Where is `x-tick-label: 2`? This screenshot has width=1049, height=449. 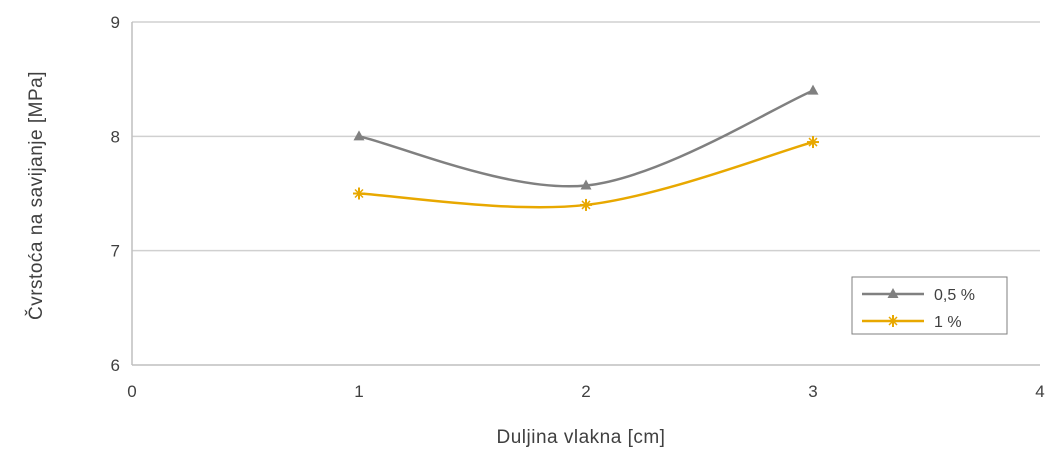 x-tick-label: 2 is located at coordinates (585, 391).